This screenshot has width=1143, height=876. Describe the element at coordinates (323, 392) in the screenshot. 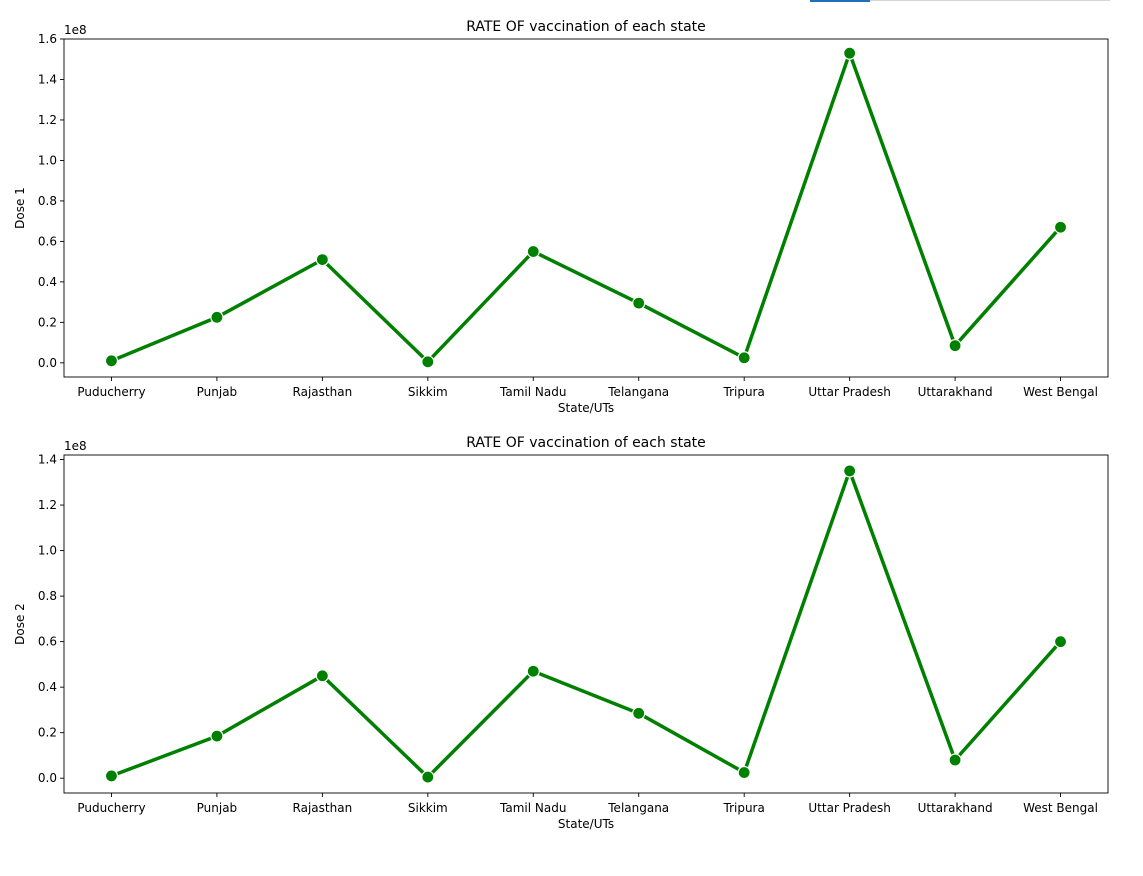

I see `dose1-x-tick-label: Rajasthan` at that location.